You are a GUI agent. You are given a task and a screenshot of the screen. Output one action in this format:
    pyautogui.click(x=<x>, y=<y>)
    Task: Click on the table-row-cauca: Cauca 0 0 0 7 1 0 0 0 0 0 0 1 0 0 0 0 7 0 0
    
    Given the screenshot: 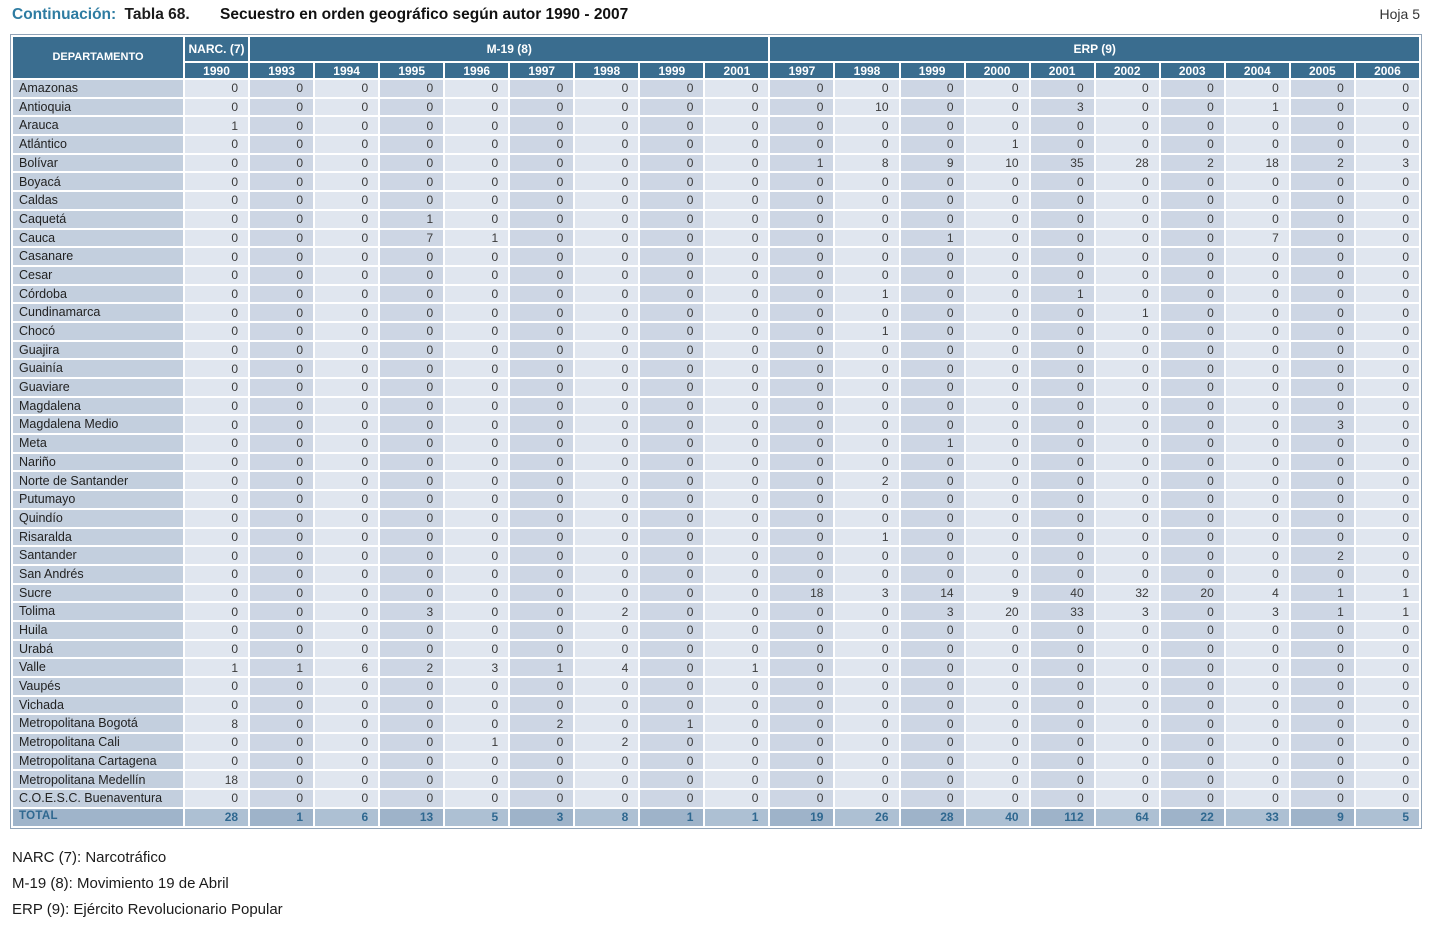 What is the action you would take?
    pyautogui.click(x=716, y=238)
    